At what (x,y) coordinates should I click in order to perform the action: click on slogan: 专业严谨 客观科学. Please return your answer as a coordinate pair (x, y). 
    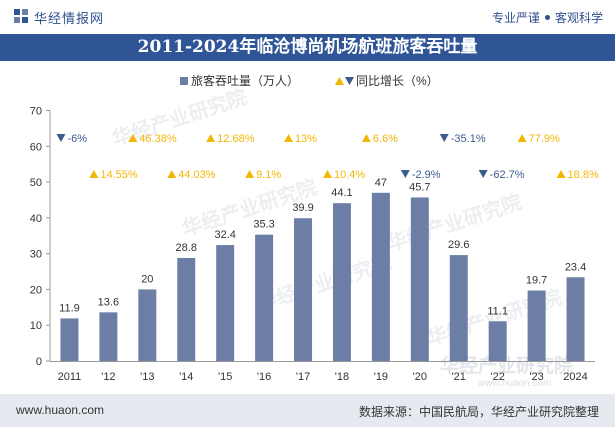
    Looking at the image, I should click on (547, 17).